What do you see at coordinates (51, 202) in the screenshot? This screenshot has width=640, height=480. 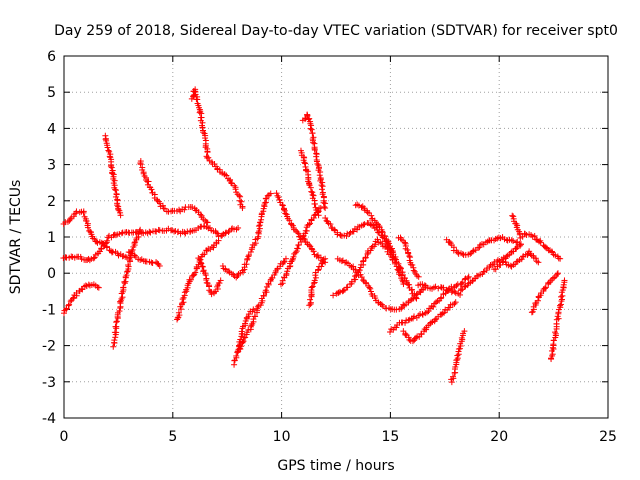 I see `y-tick-label: 2` at bounding box center [51, 202].